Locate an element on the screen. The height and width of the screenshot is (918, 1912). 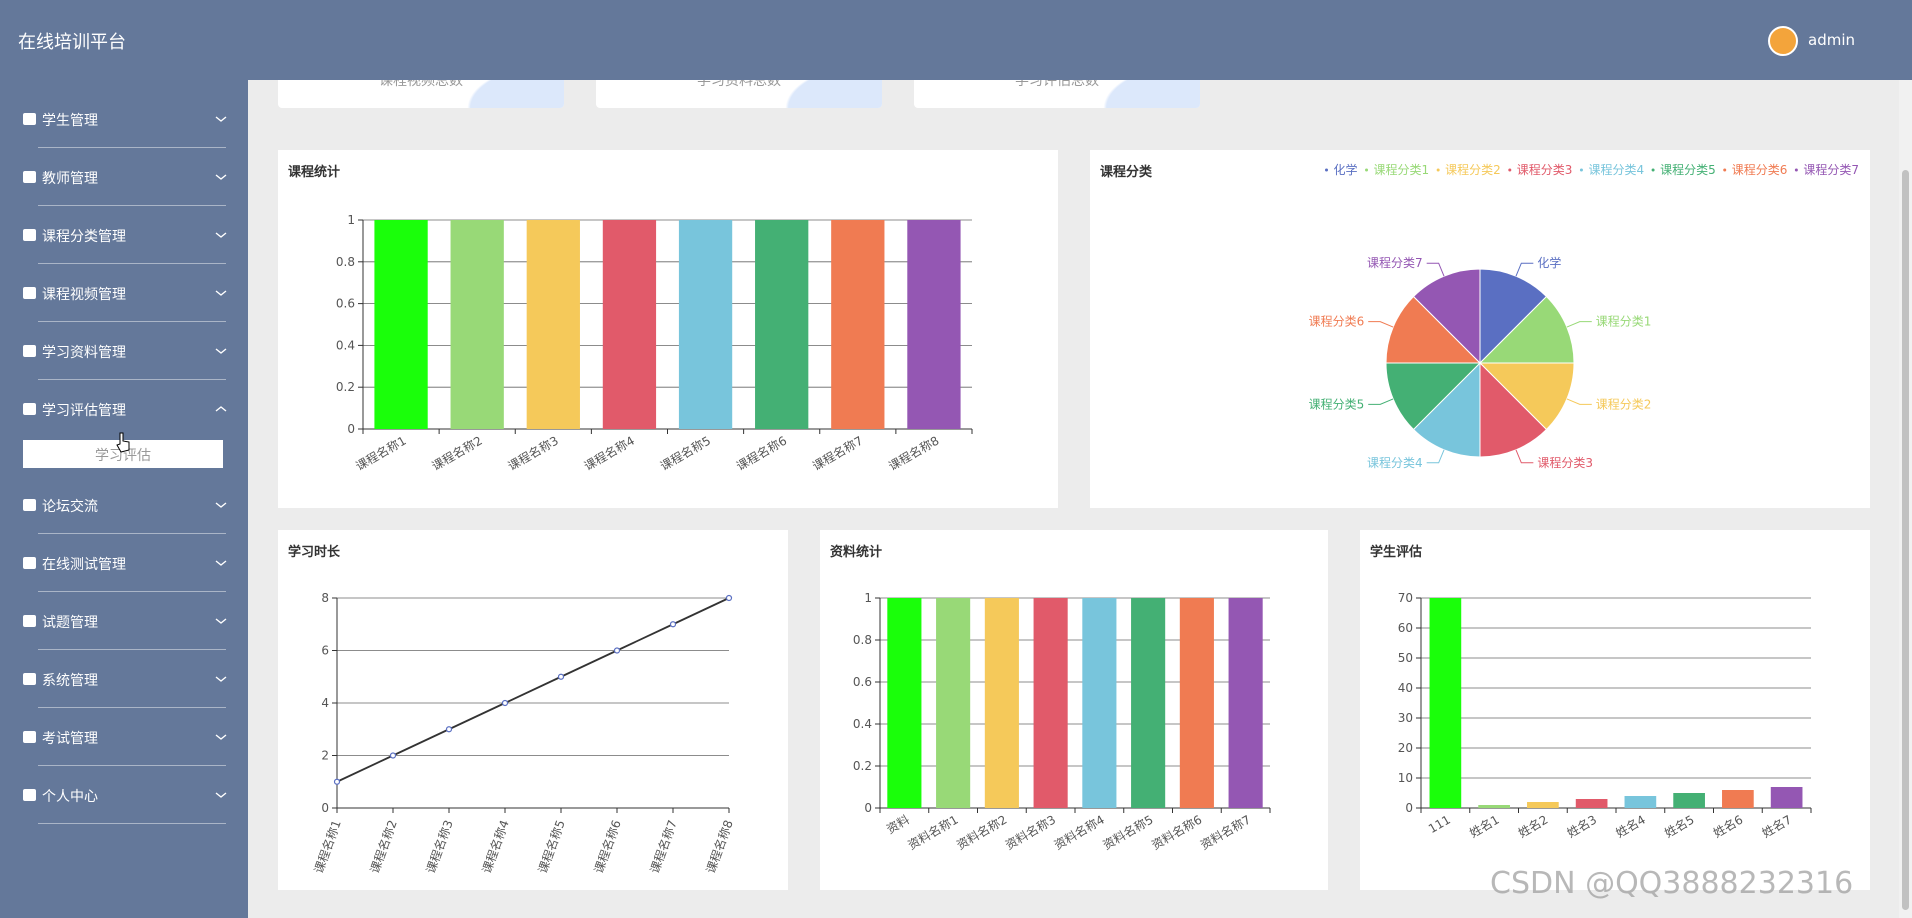
y-tick-label: 0.6 is located at coordinates (345, 304).